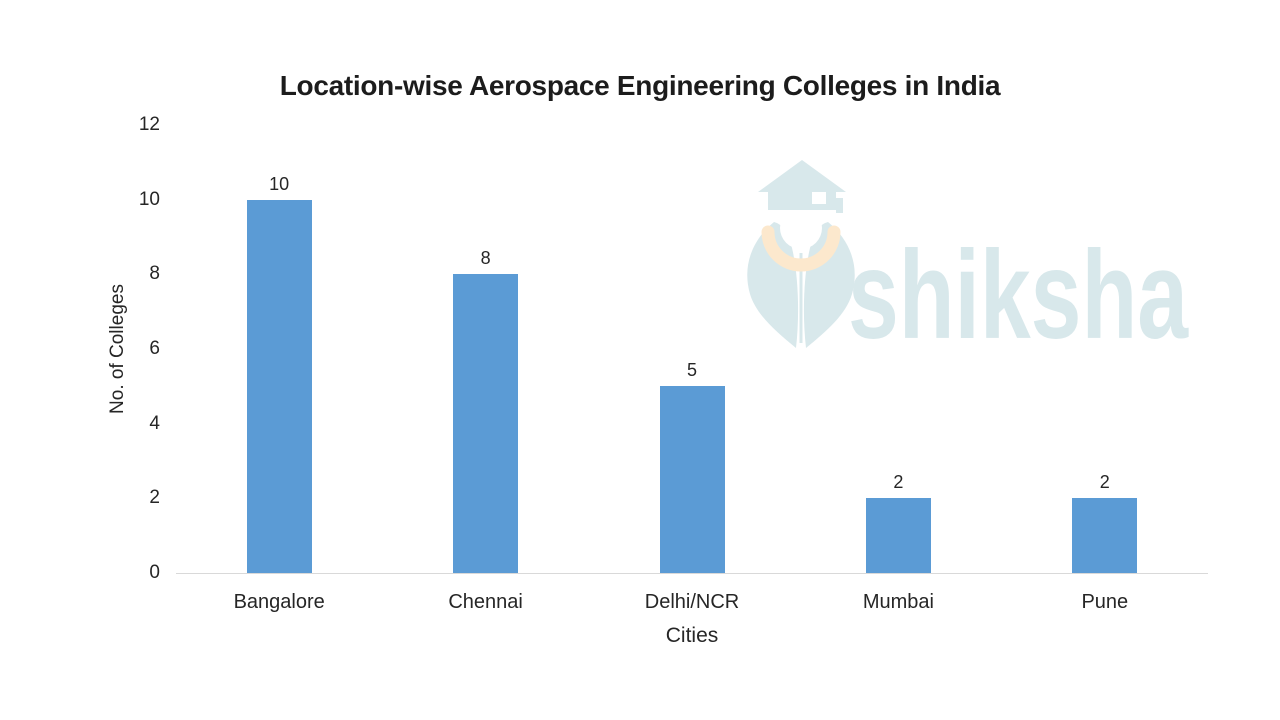 Image resolution: width=1280 pixels, height=720 pixels. What do you see at coordinates (154, 348) in the screenshot?
I see `y-tick-label: 6` at bounding box center [154, 348].